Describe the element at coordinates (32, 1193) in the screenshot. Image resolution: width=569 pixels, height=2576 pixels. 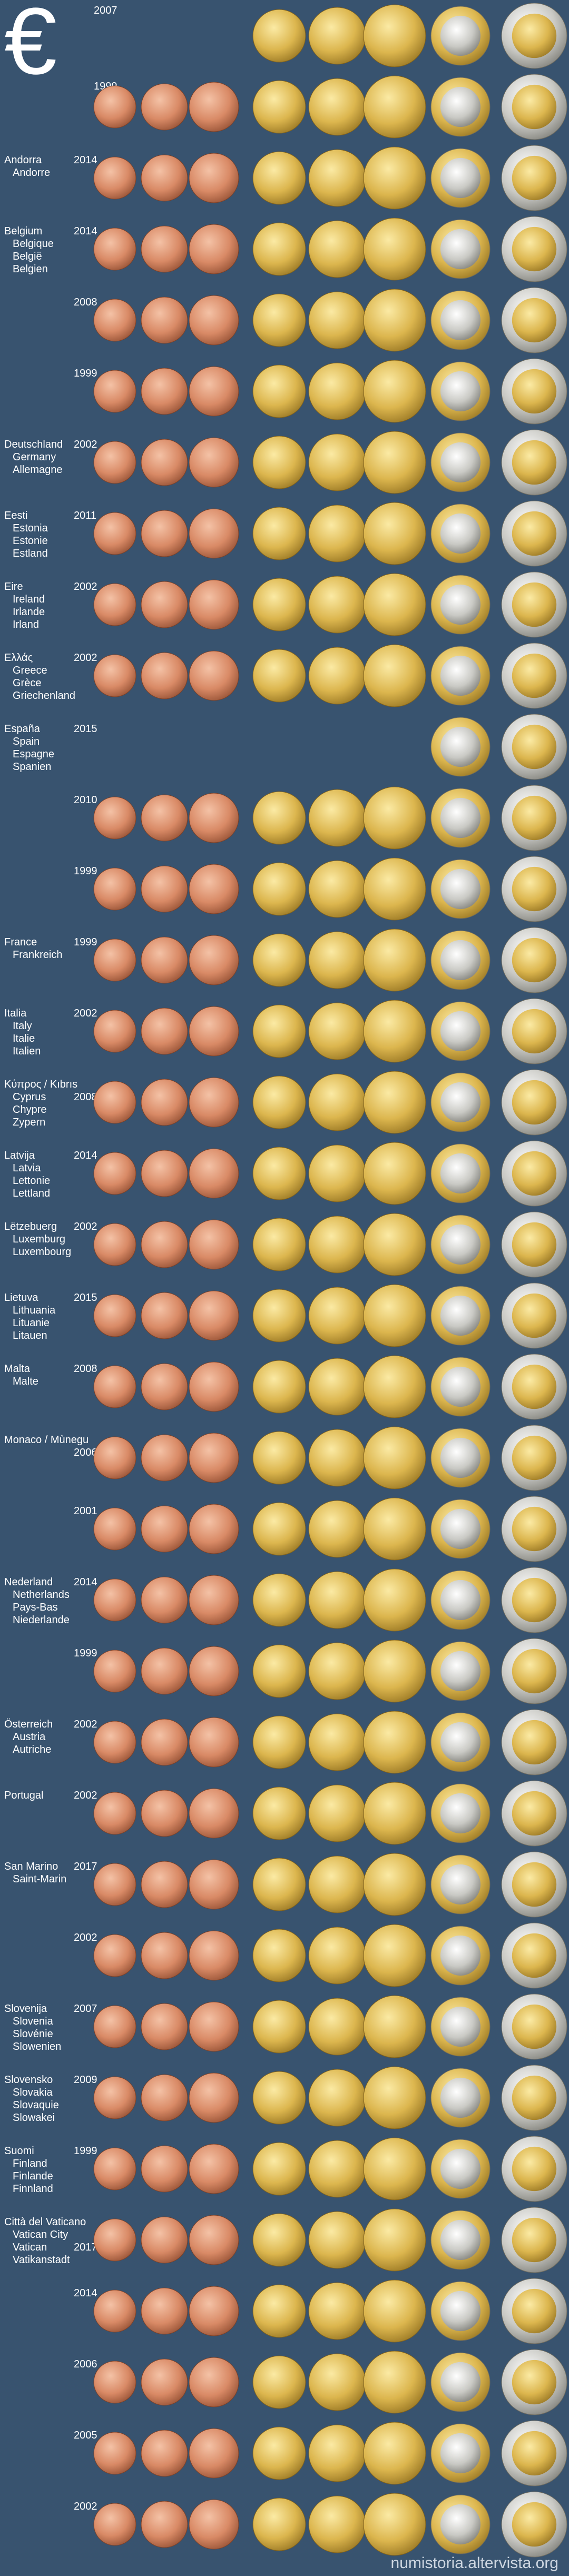
I see `country-name: Lettland` at that location.